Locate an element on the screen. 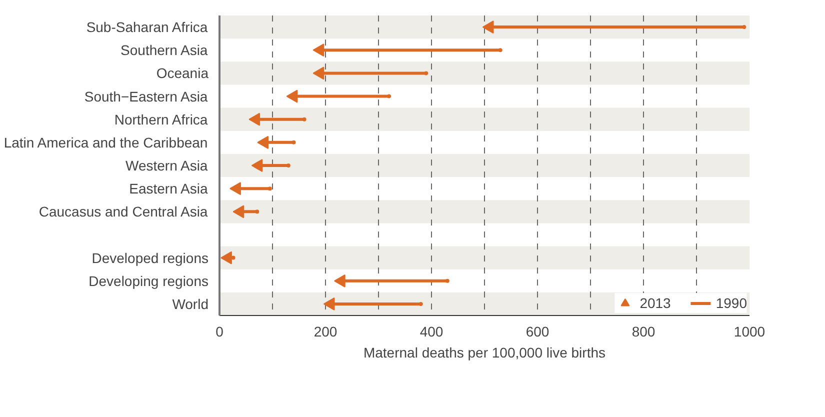 The width and height of the screenshot is (825, 417). y-tick-label: Northern Africa is located at coordinates (161, 119).